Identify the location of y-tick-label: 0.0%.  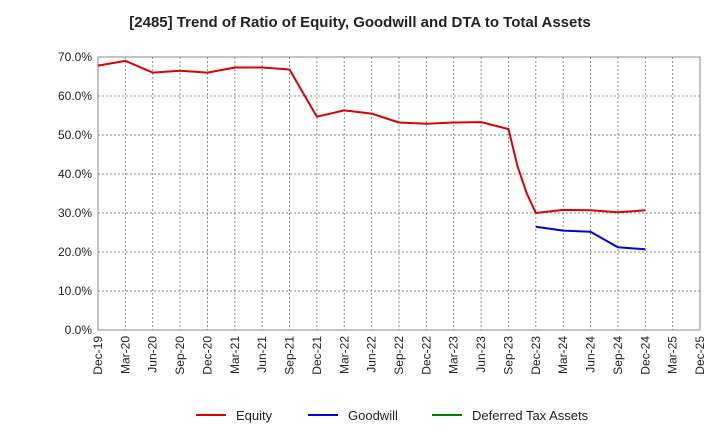
(79, 330).